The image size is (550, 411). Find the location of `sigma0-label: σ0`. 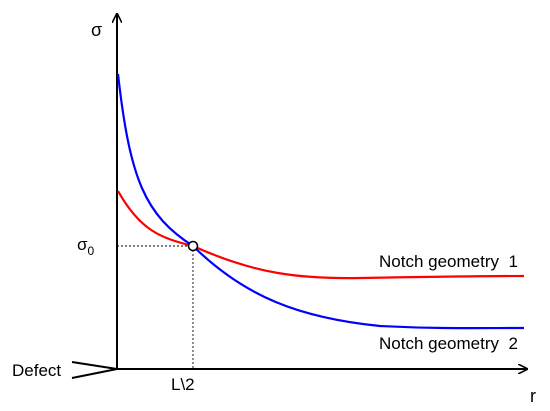

sigma0-label: σ0 is located at coordinates (86, 246).